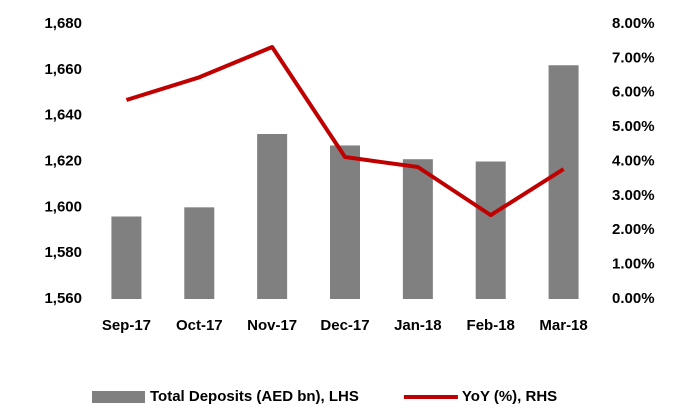  I want to click on y-tick-label: 1,640, so click(63, 115).